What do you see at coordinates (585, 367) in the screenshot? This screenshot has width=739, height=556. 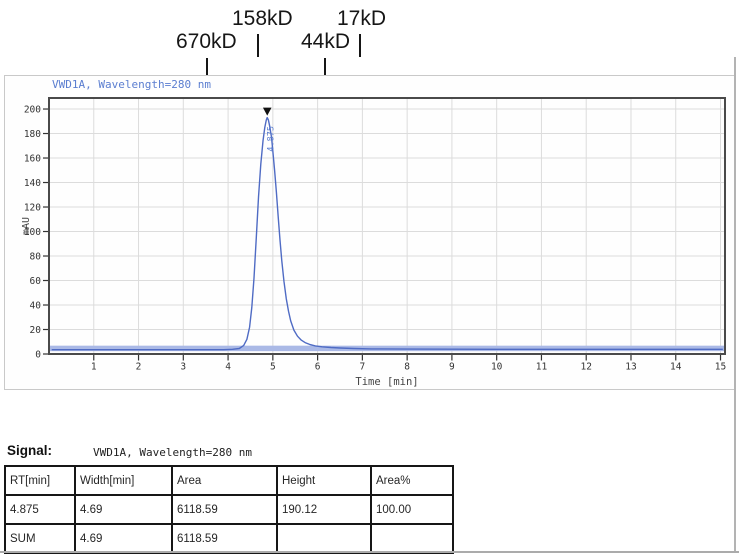 I see `x-tick-label: 12` at bounding box center [585, 367].